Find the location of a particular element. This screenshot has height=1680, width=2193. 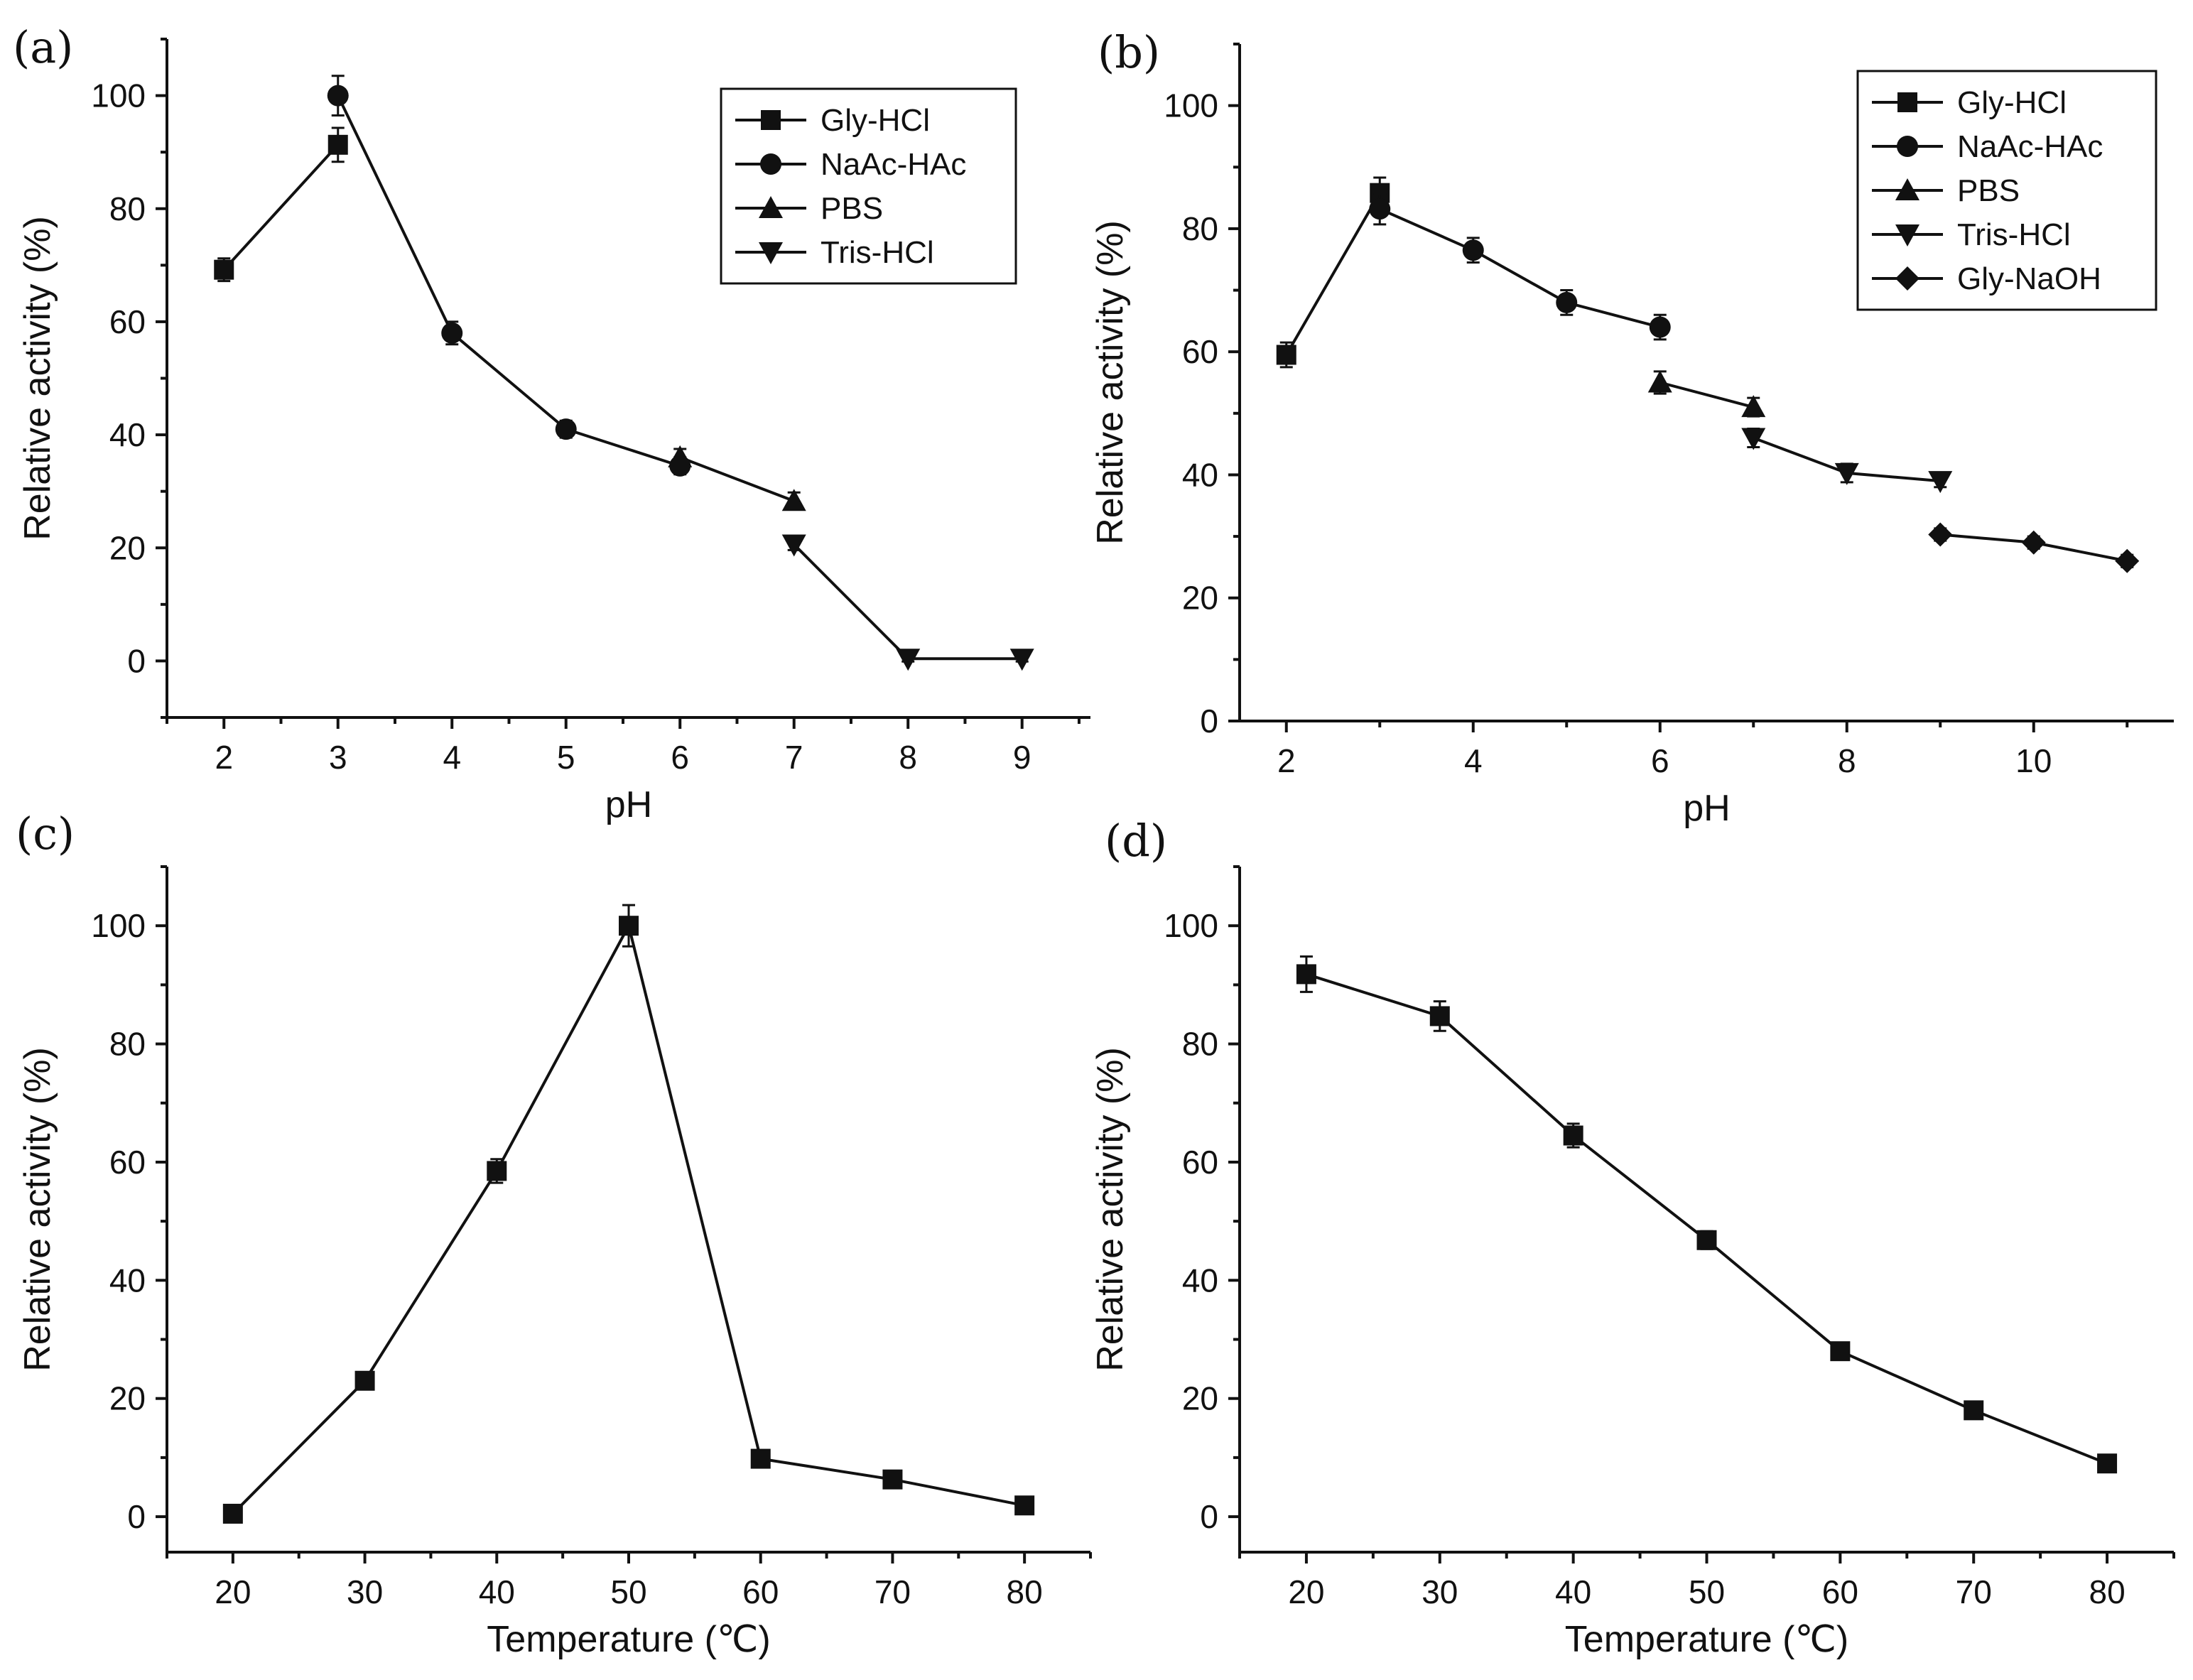

series-tris-hcl is located at coordinates (907, 603).